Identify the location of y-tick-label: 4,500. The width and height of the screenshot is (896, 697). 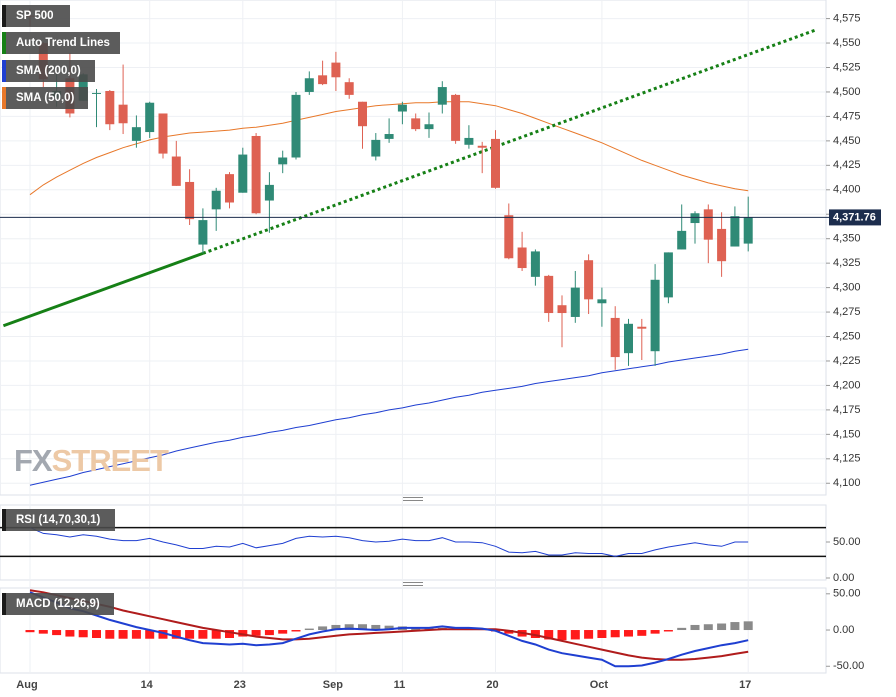
(847, 92).